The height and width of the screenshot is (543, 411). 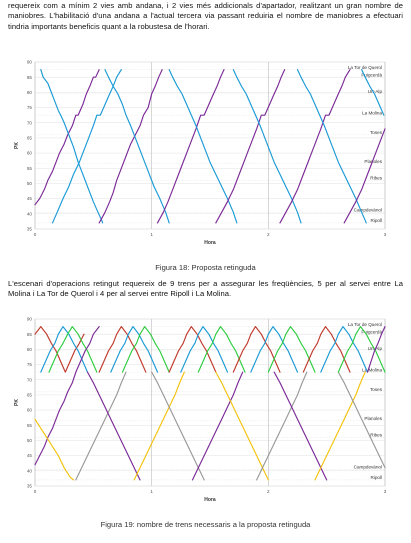 What do you see at coordinates (205, 267) in the screenshot?
I see `figure-18-caption: Figura 18: Proposta retinguda` at bounding box center [205, 267].